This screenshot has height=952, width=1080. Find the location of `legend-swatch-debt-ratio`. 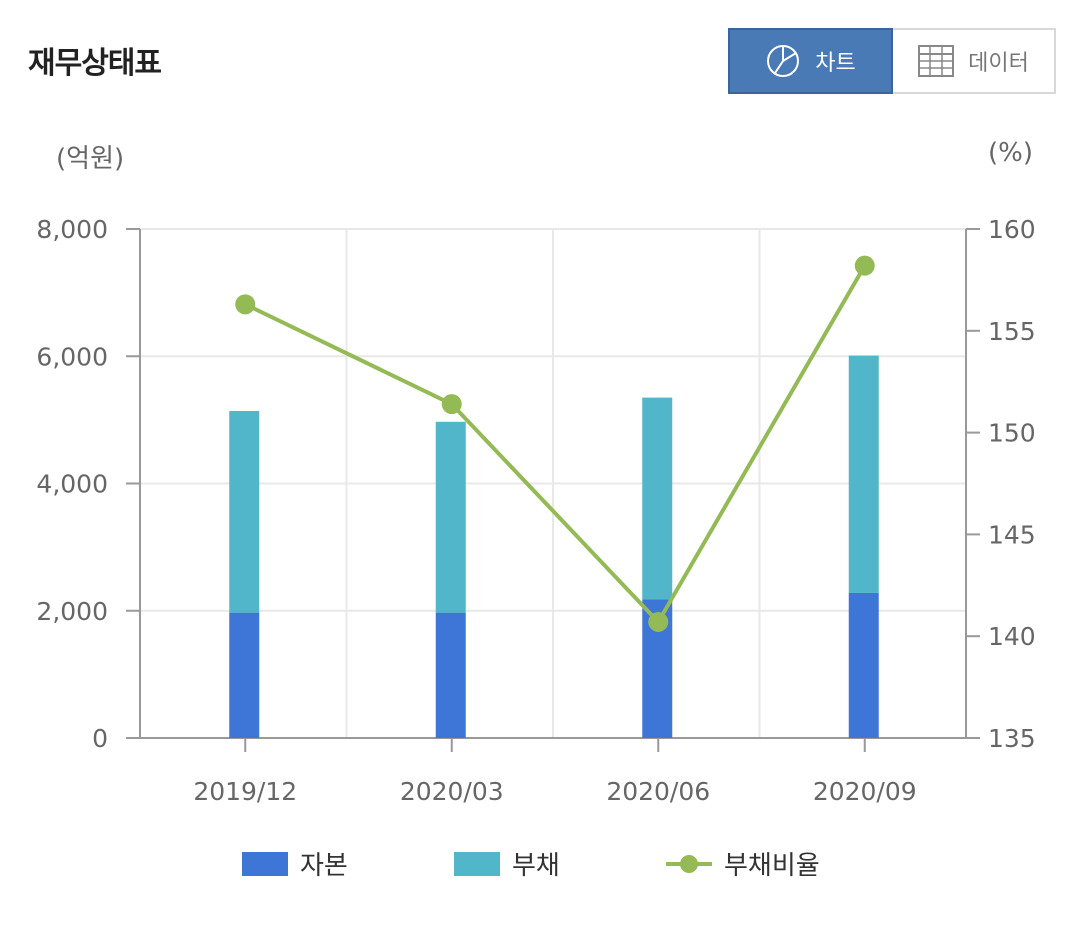

legend-swatch-debt-ratio is located at coordinates (689, 863).